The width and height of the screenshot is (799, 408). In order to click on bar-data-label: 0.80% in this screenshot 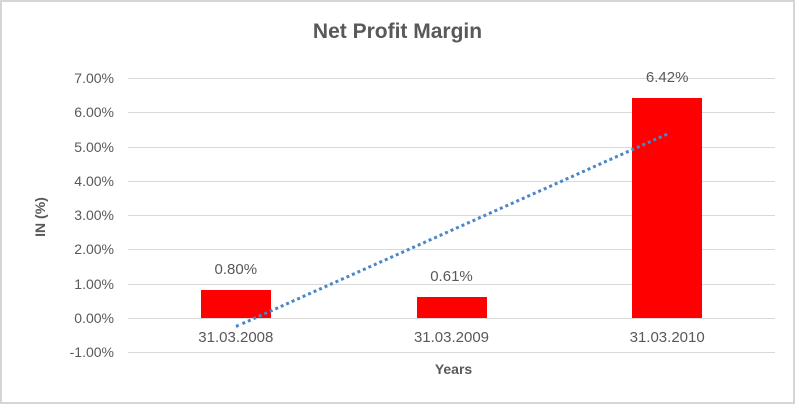, I will do `click(236, 270)`.